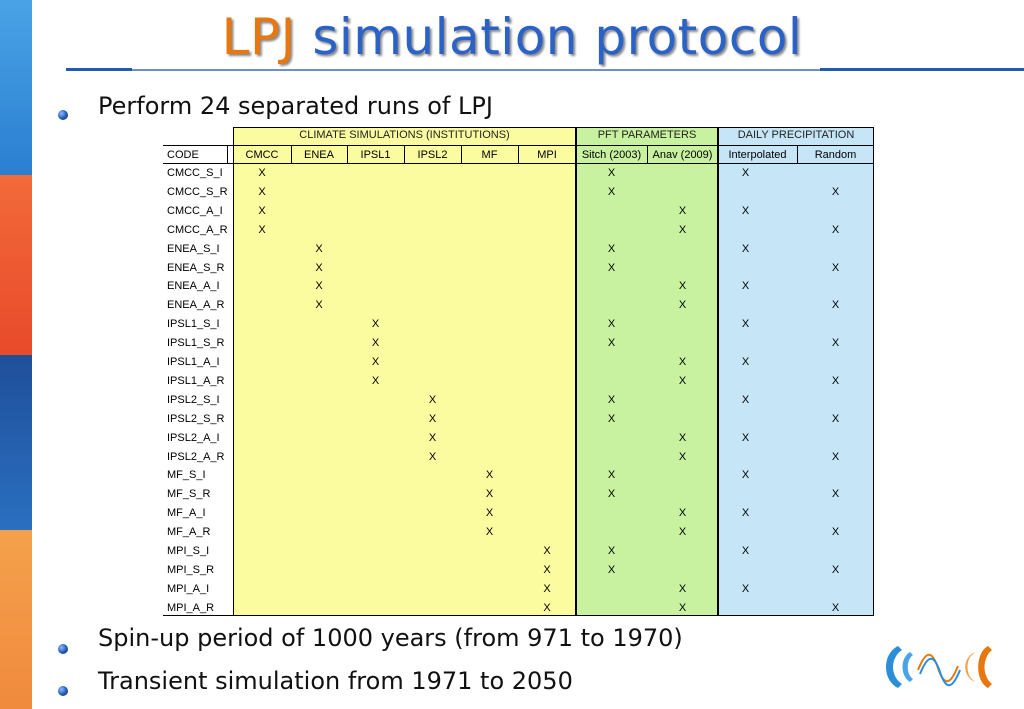  What do you see at coordinates (922, 69) in the screenshot?
I see `title-underline-right` at bounding box center [922, 69].